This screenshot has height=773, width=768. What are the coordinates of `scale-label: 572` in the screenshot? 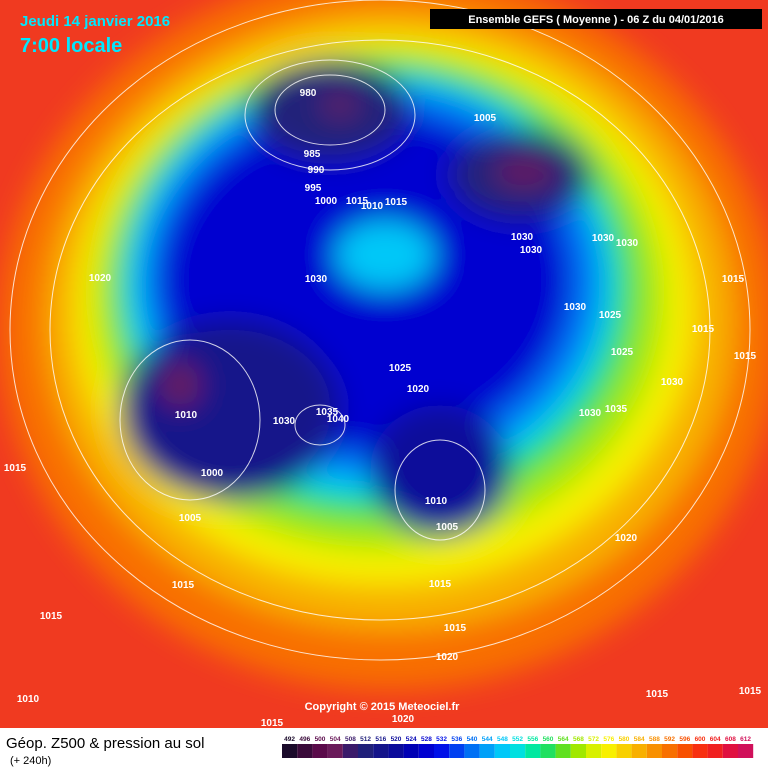 It's located at (593, 739).